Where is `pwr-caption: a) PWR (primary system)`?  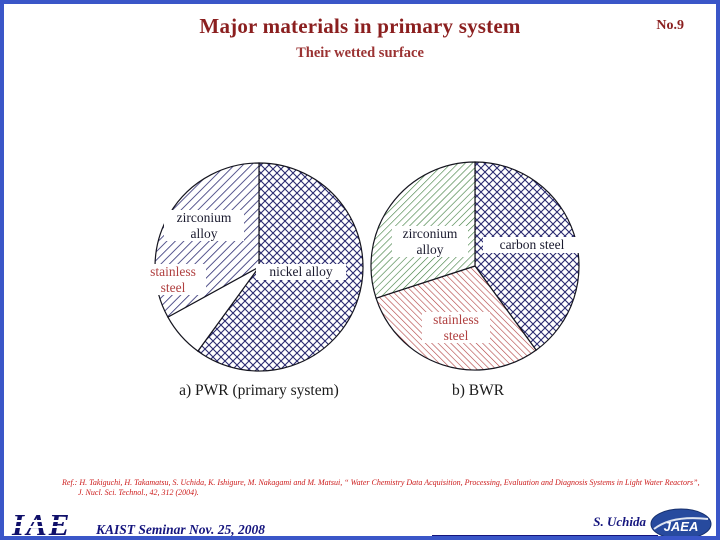
pwr-caption: a) PWR (primary system) is located at coordinates (259, 390).